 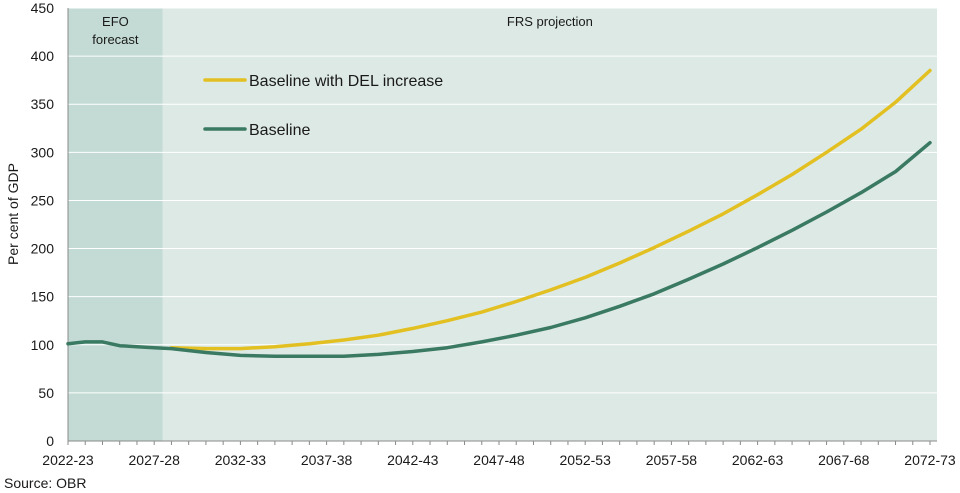 What do you see at coordinates (43, 249) in the screenshot?
I see `y-tick-200: 200` at bounding box center [43, 249].